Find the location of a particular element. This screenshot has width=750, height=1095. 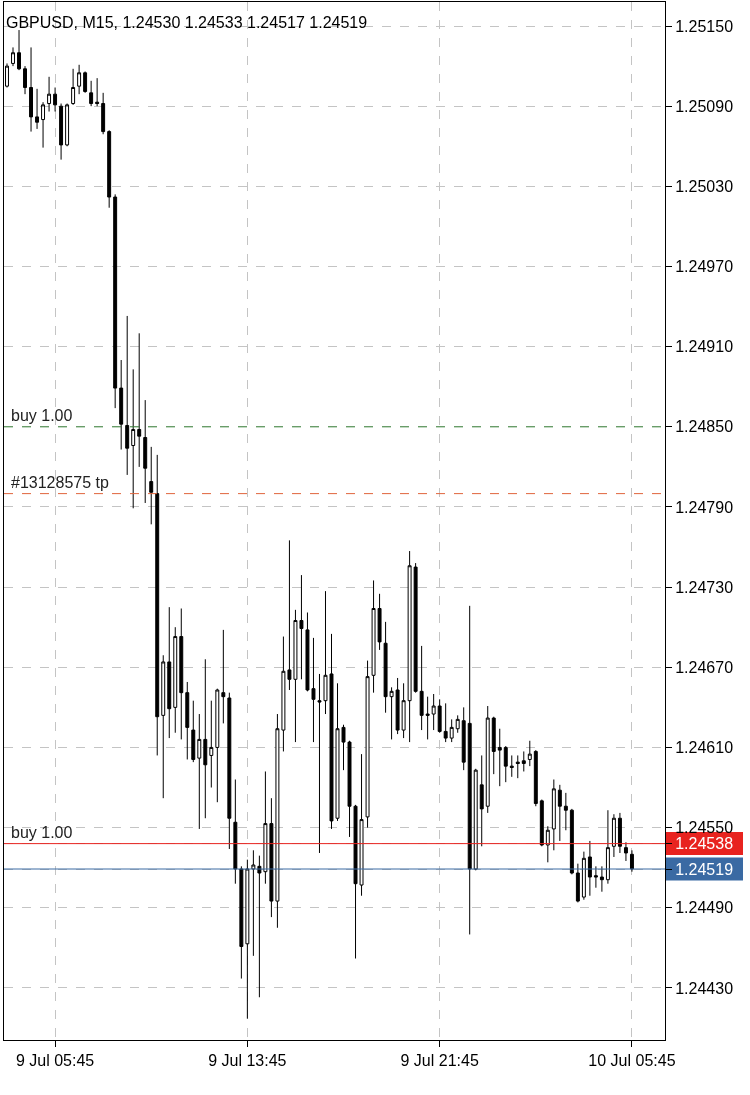

x-tick-label: 9 Jul 13:45 is located at coordinates (247, 1061).